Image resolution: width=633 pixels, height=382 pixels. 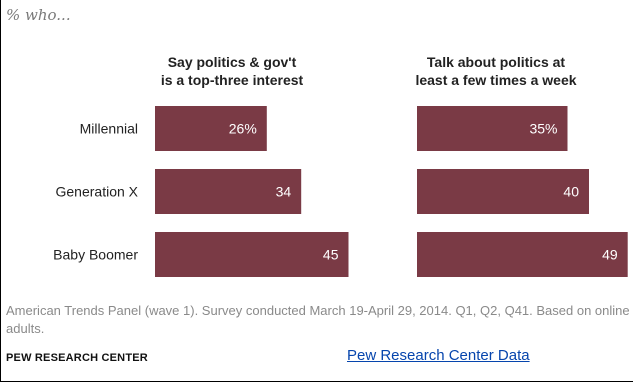 What do you see at coordinates (95, 255) in the screenshot?
I see `category-label: Baby Boomer` at bounding box center [95, 255].